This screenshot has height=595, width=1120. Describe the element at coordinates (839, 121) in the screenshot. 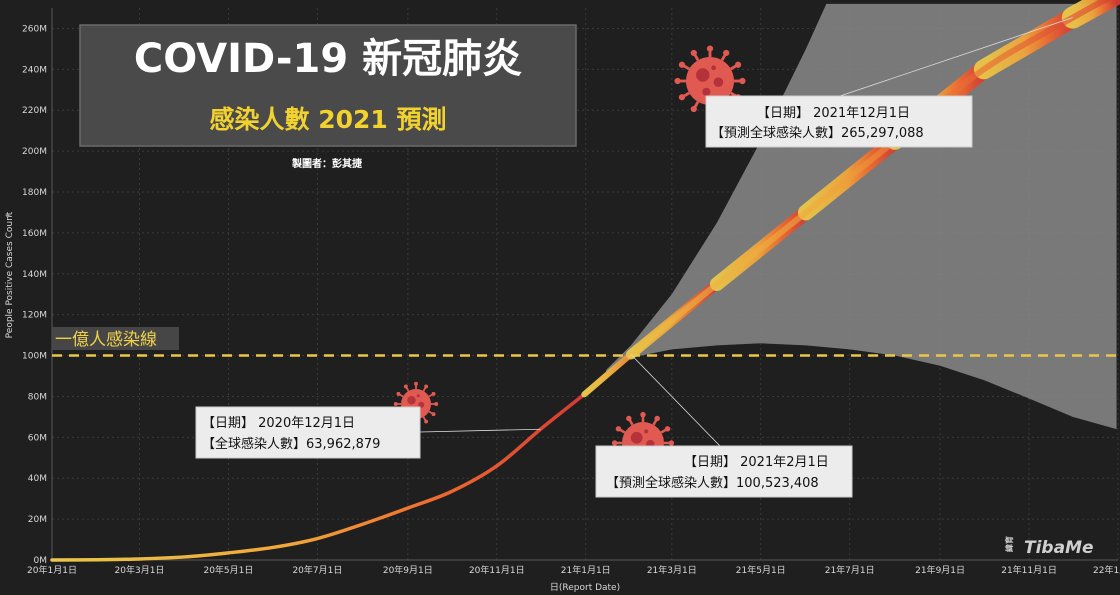

I see `annotation-dec-2021: 【日期】 2021年12月1日 【預測全球感染人數】265,297,088` at that location.